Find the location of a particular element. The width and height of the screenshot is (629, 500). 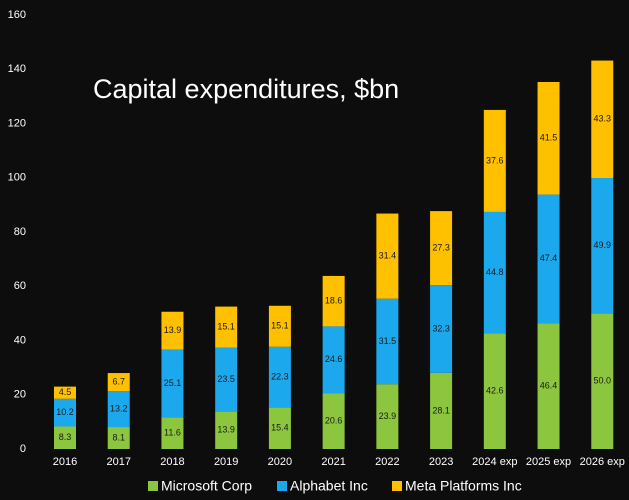

x-tick-label: 2025 exp is located at coordinates (548, 462).